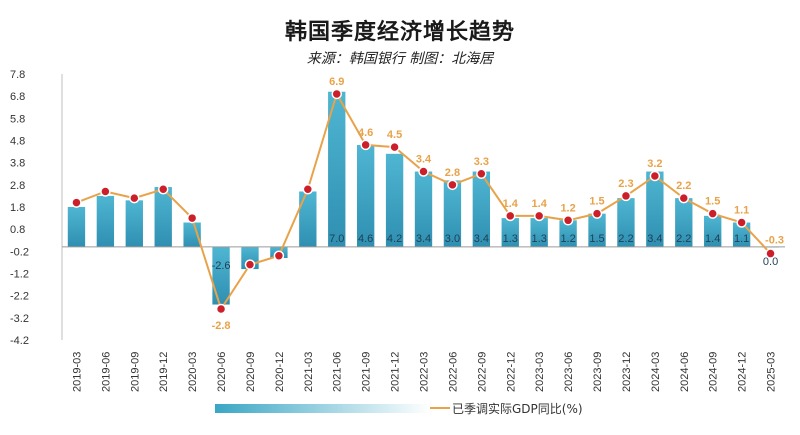  What do you see at coordinates (424, 160) in the screenshot?
I see `line-data-label: 3.4` at bounding box center [424, 160].